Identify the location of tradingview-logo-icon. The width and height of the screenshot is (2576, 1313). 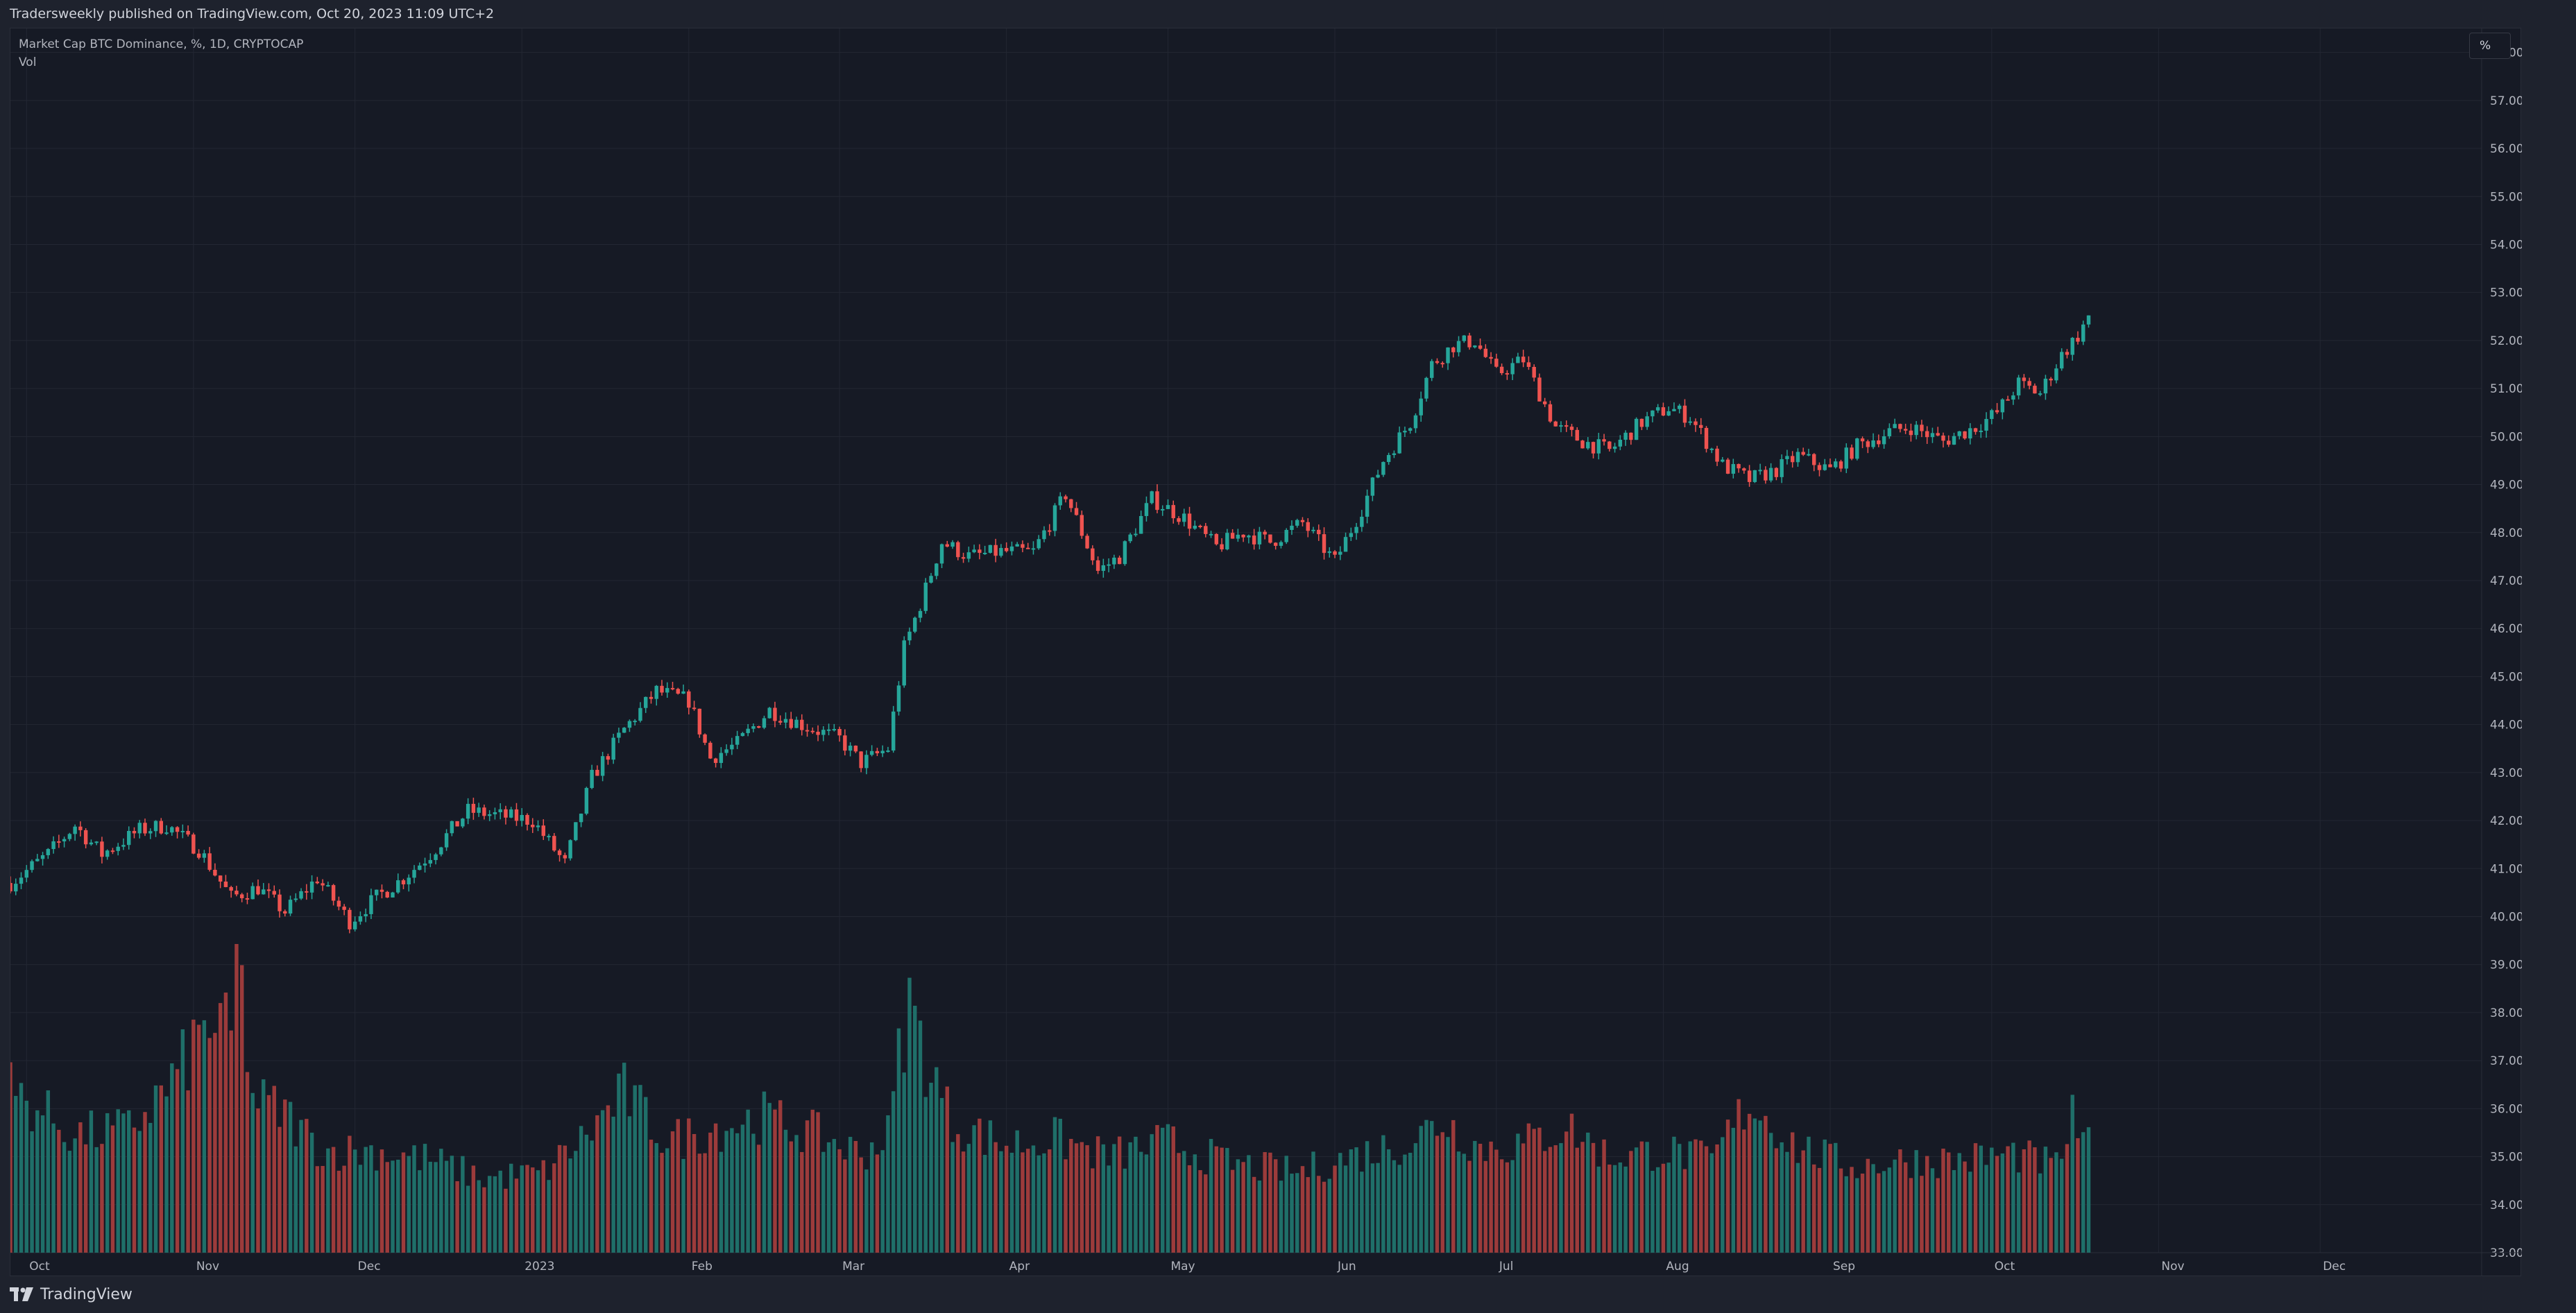
(21, 1294).